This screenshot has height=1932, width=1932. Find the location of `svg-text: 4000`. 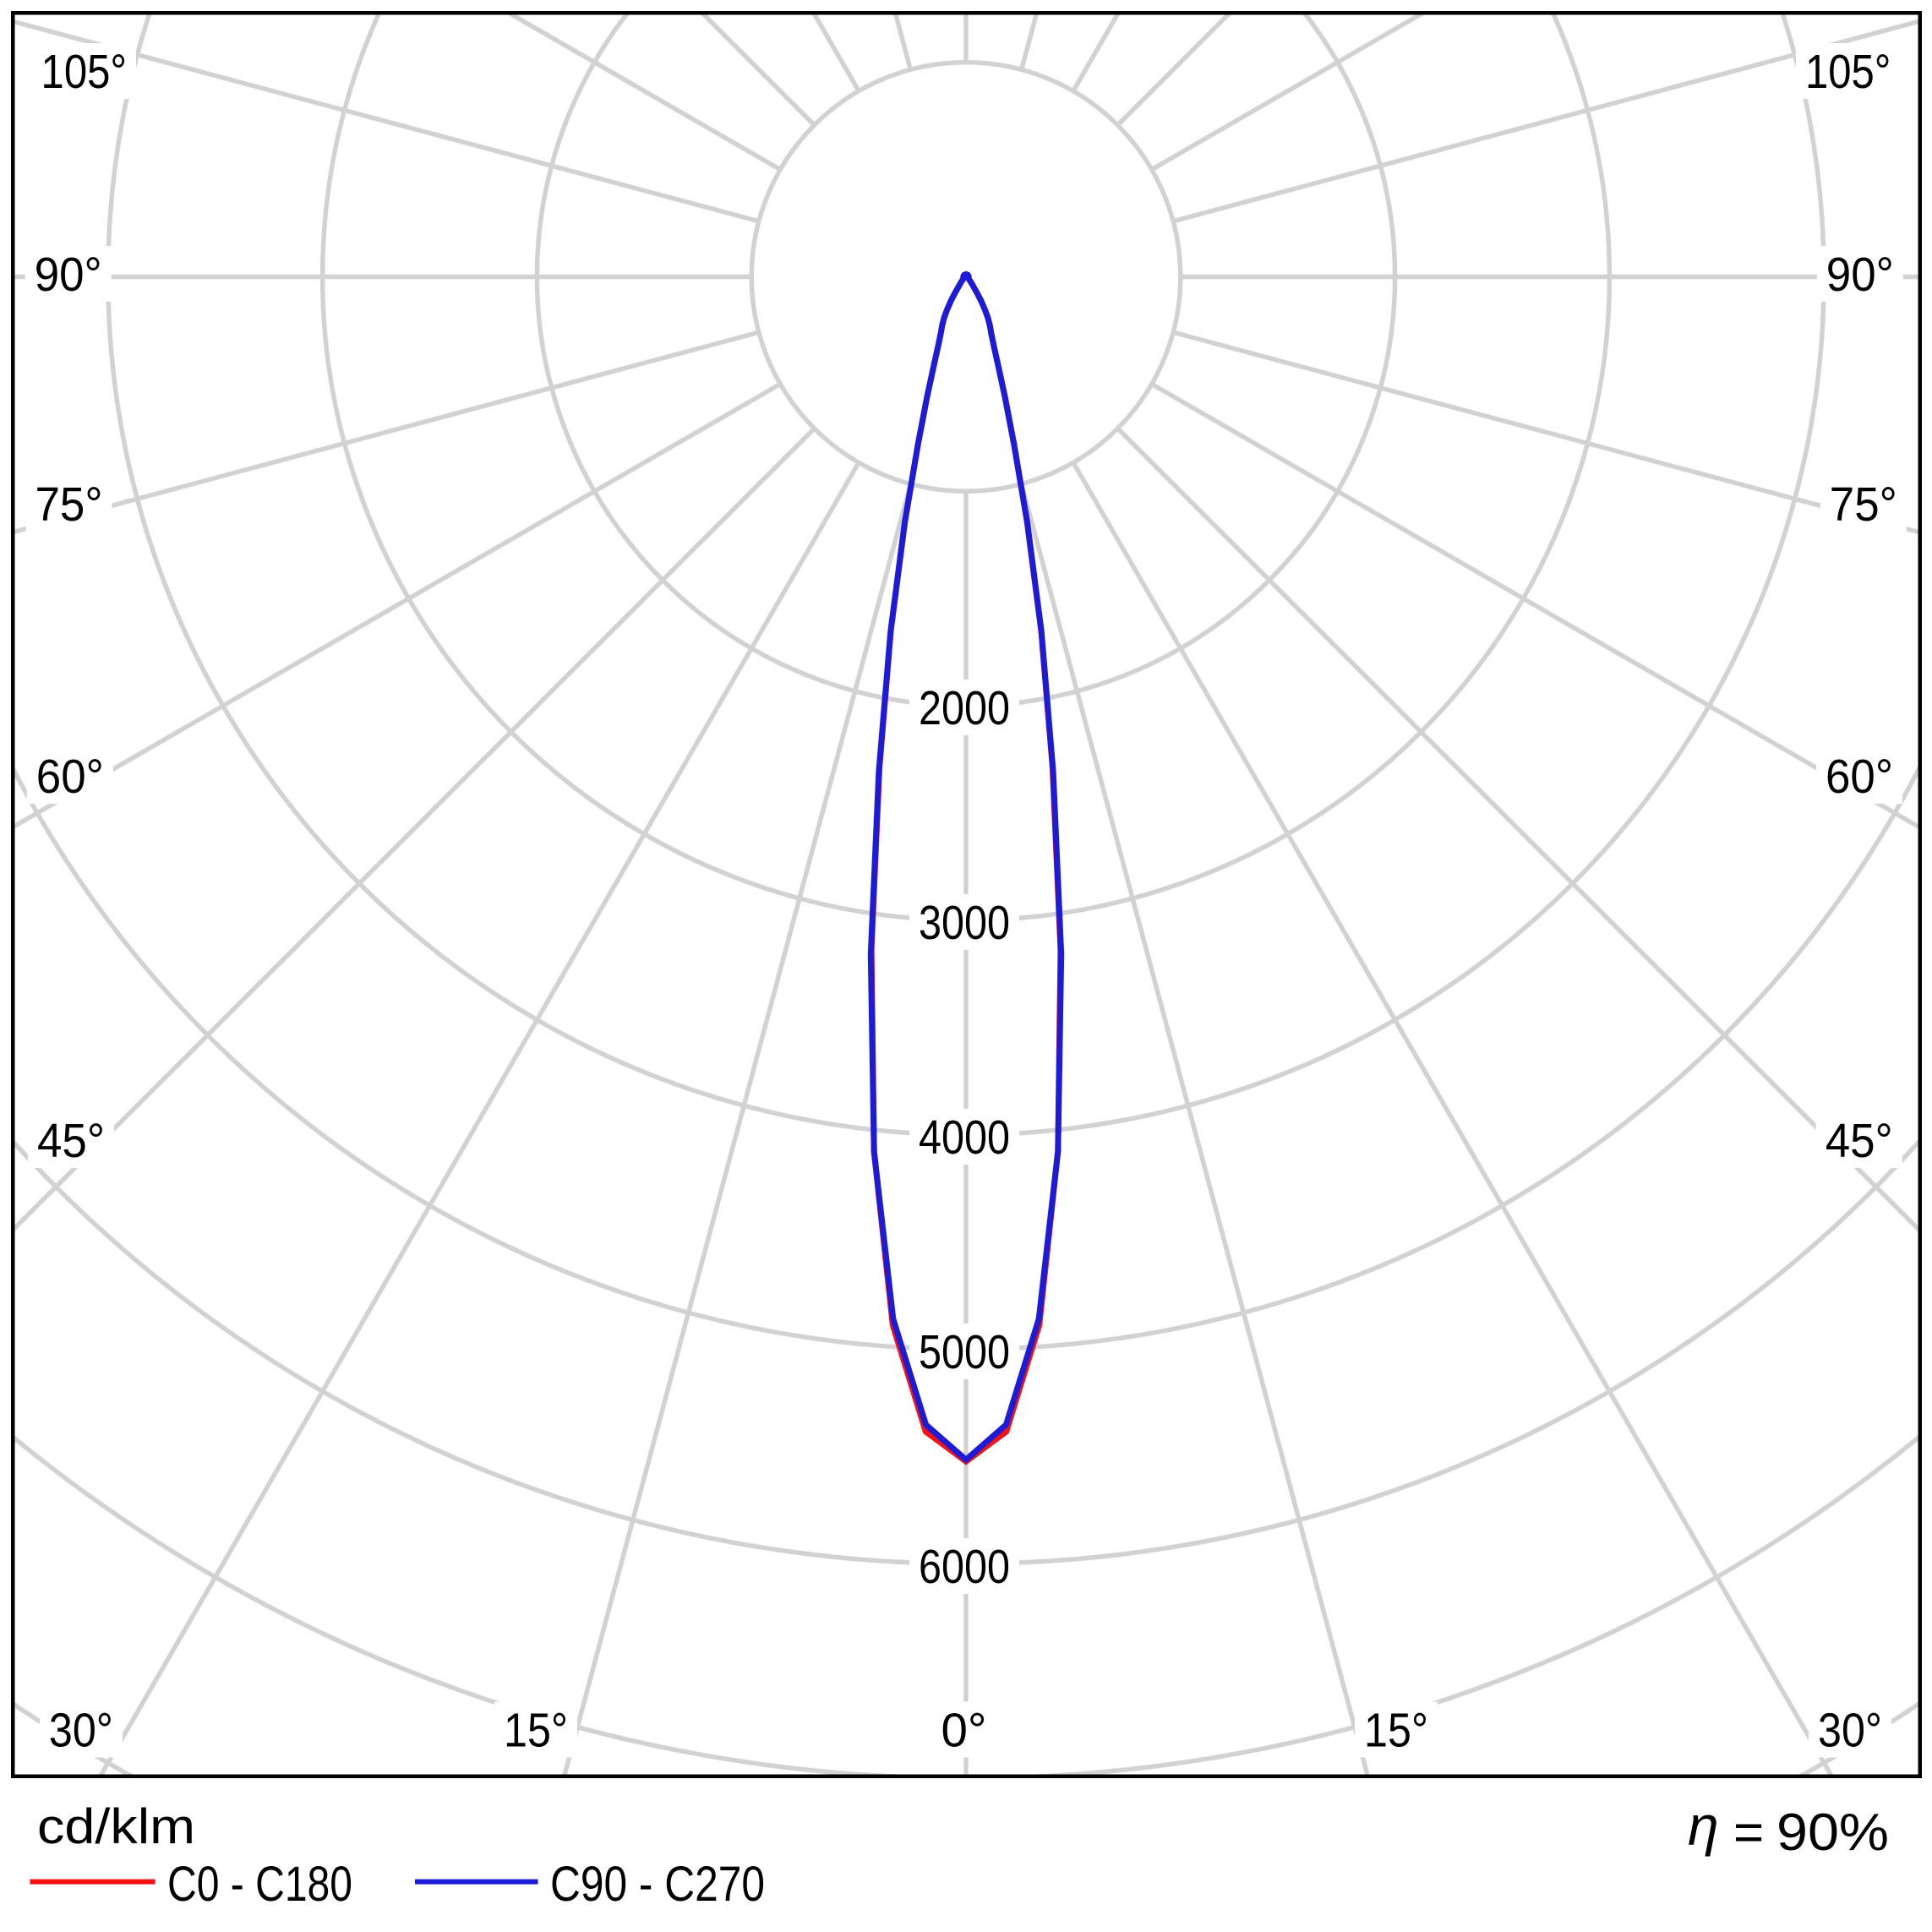

svg-text: 4000 is located at coordinates (964, 1138).